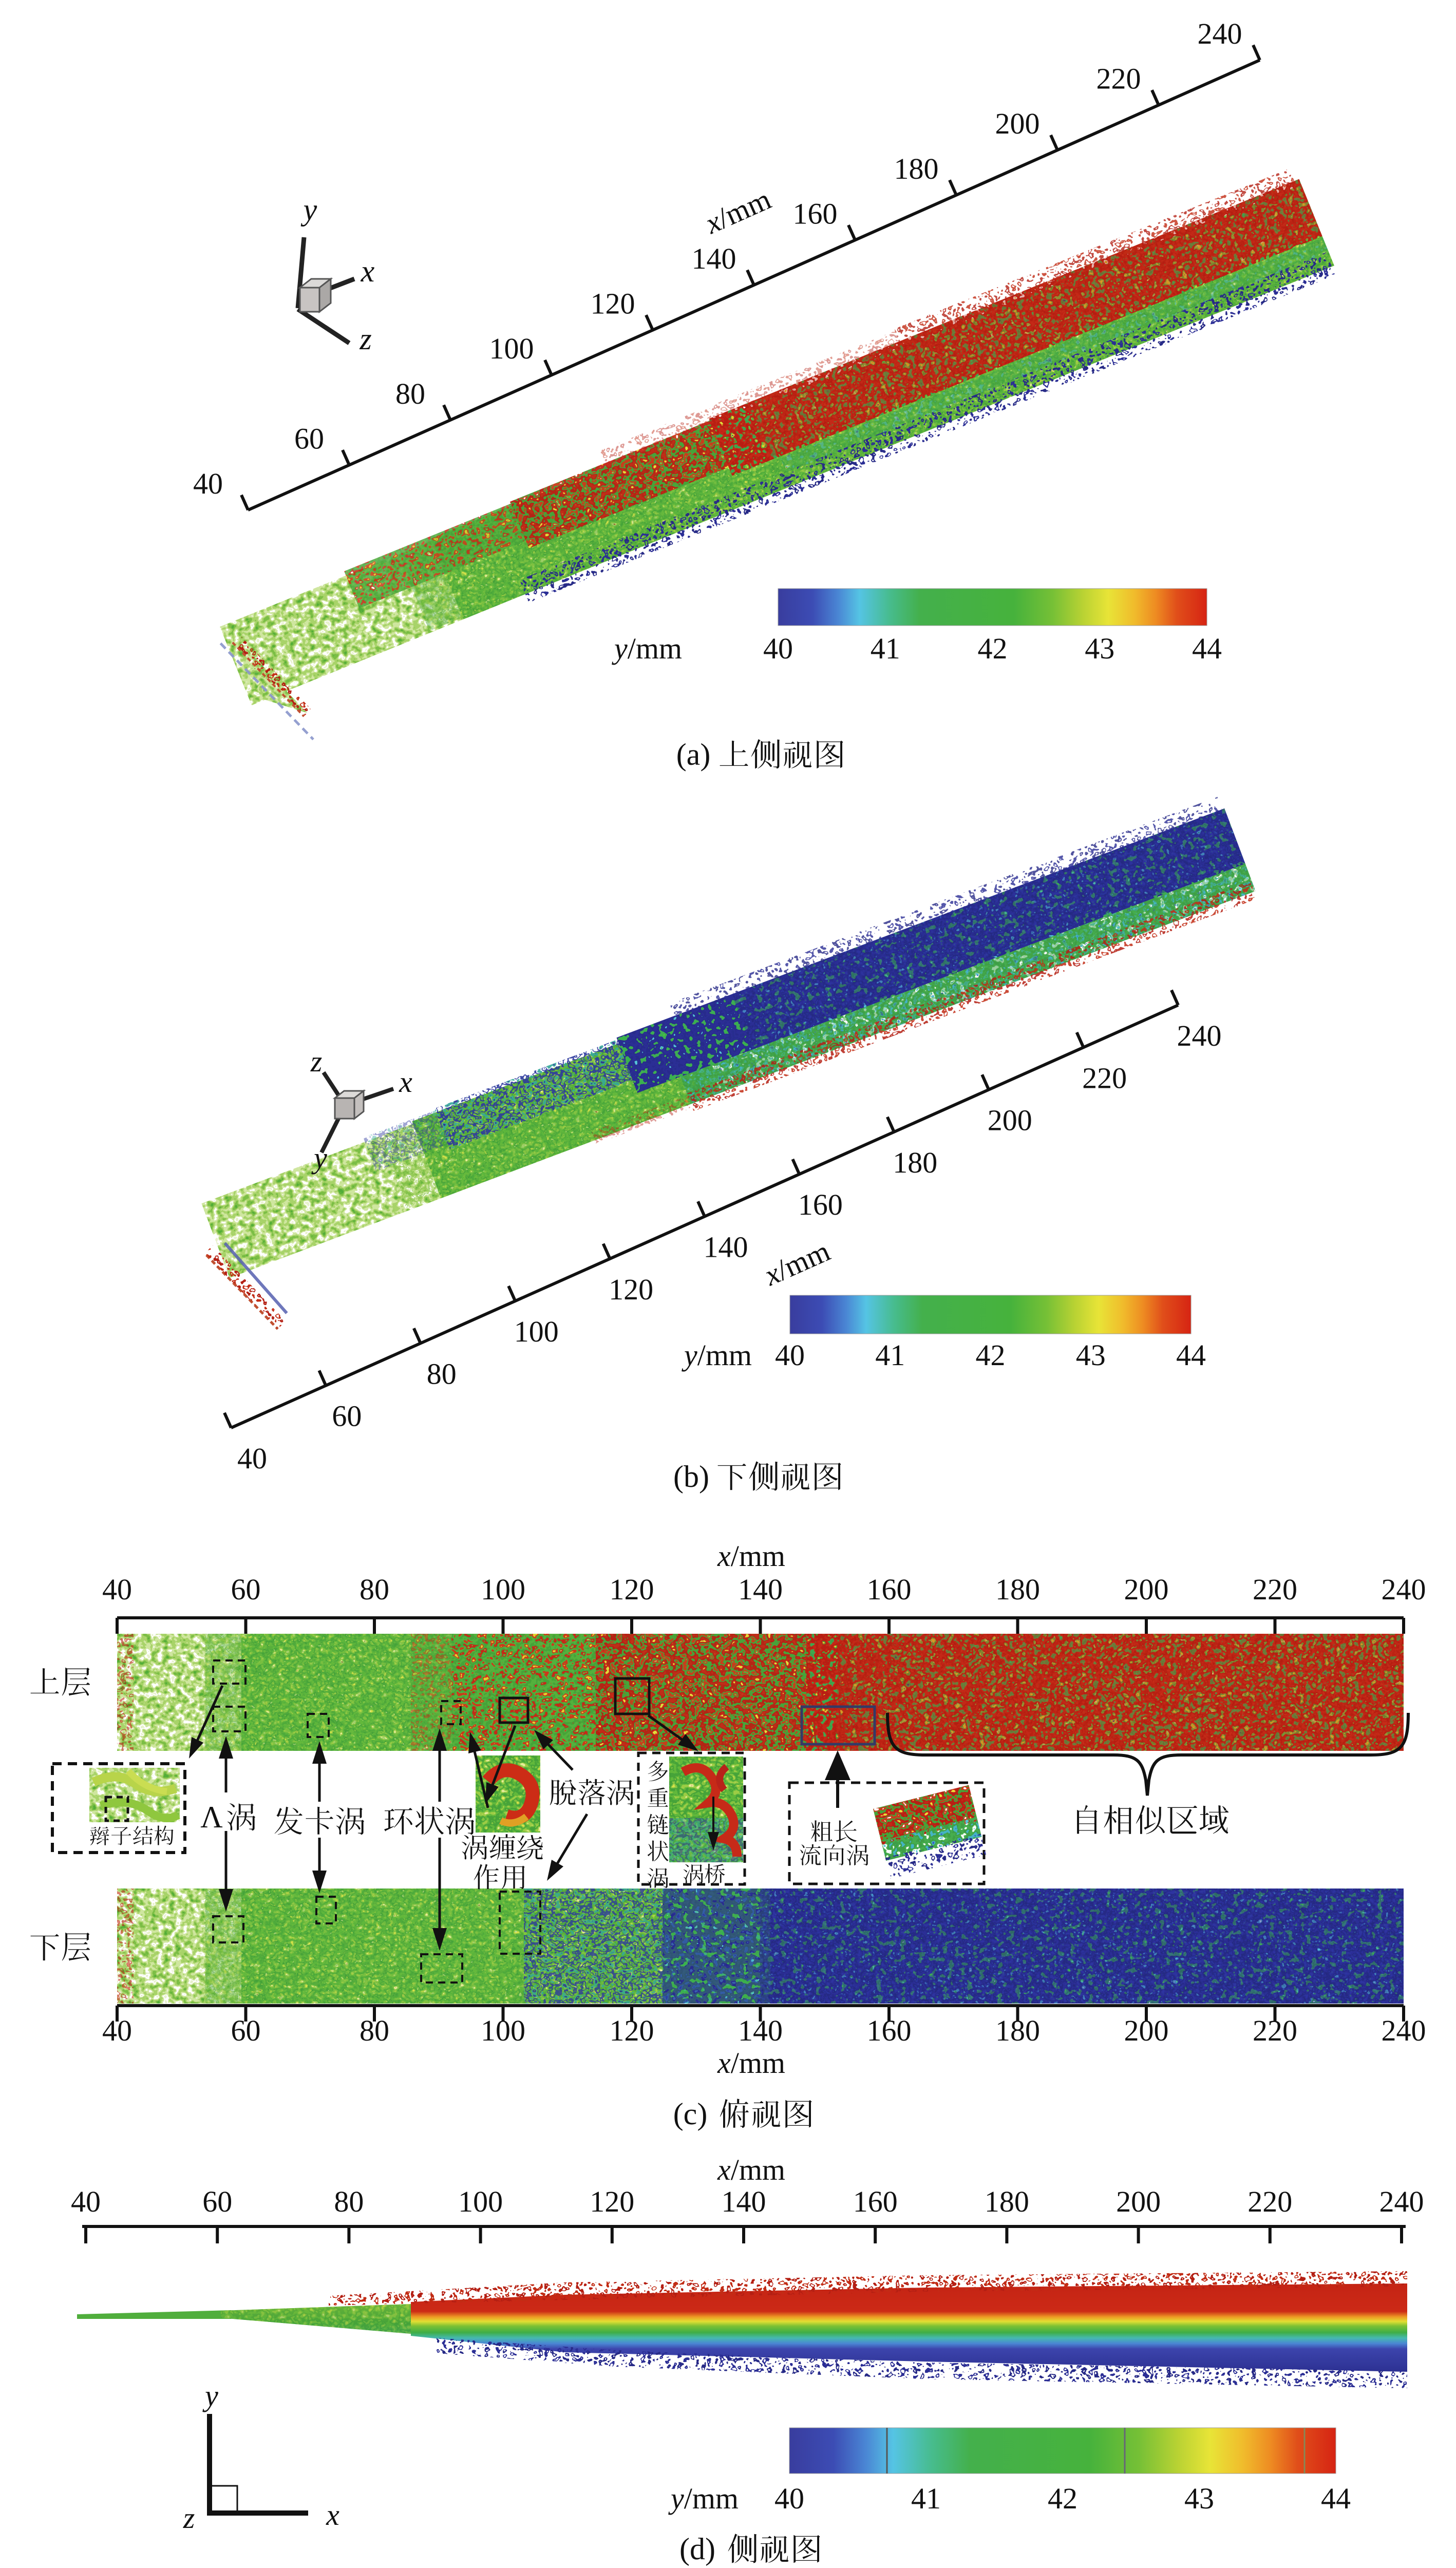 This screenshot has width=1456, height=2568. I want to click on svg-text: (d), so click(697, 2549).